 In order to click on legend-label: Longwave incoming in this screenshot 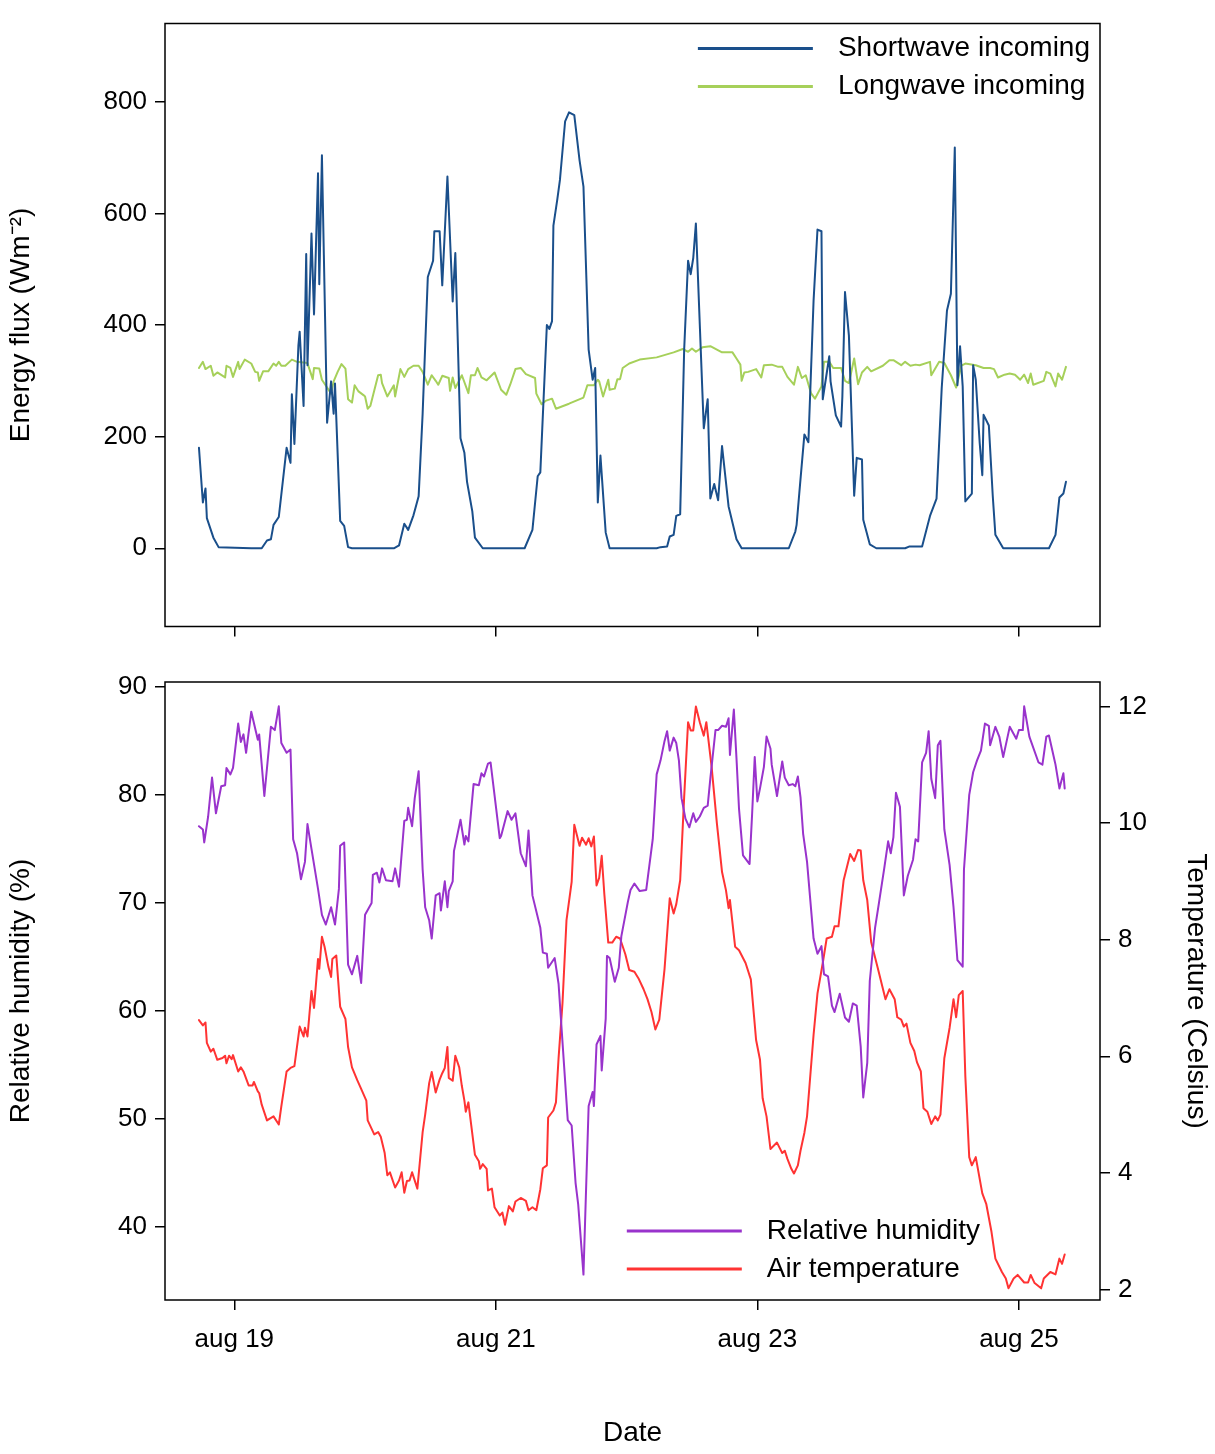, I will do `click(961, 85)`.